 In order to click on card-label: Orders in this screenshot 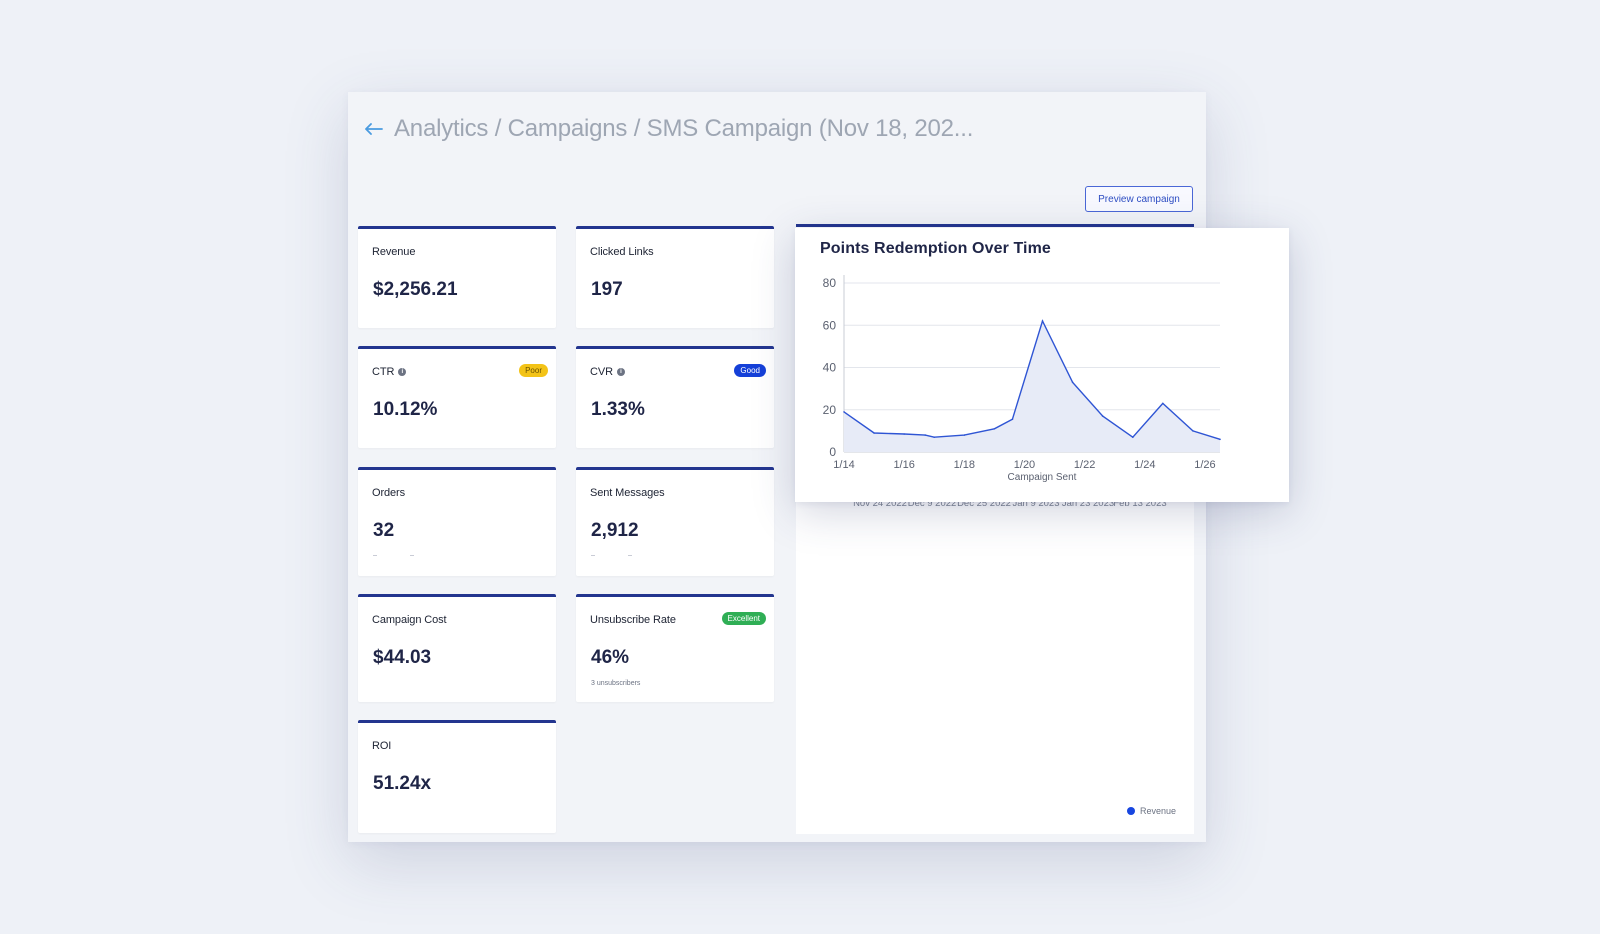, I will do `click(389, 493)`.